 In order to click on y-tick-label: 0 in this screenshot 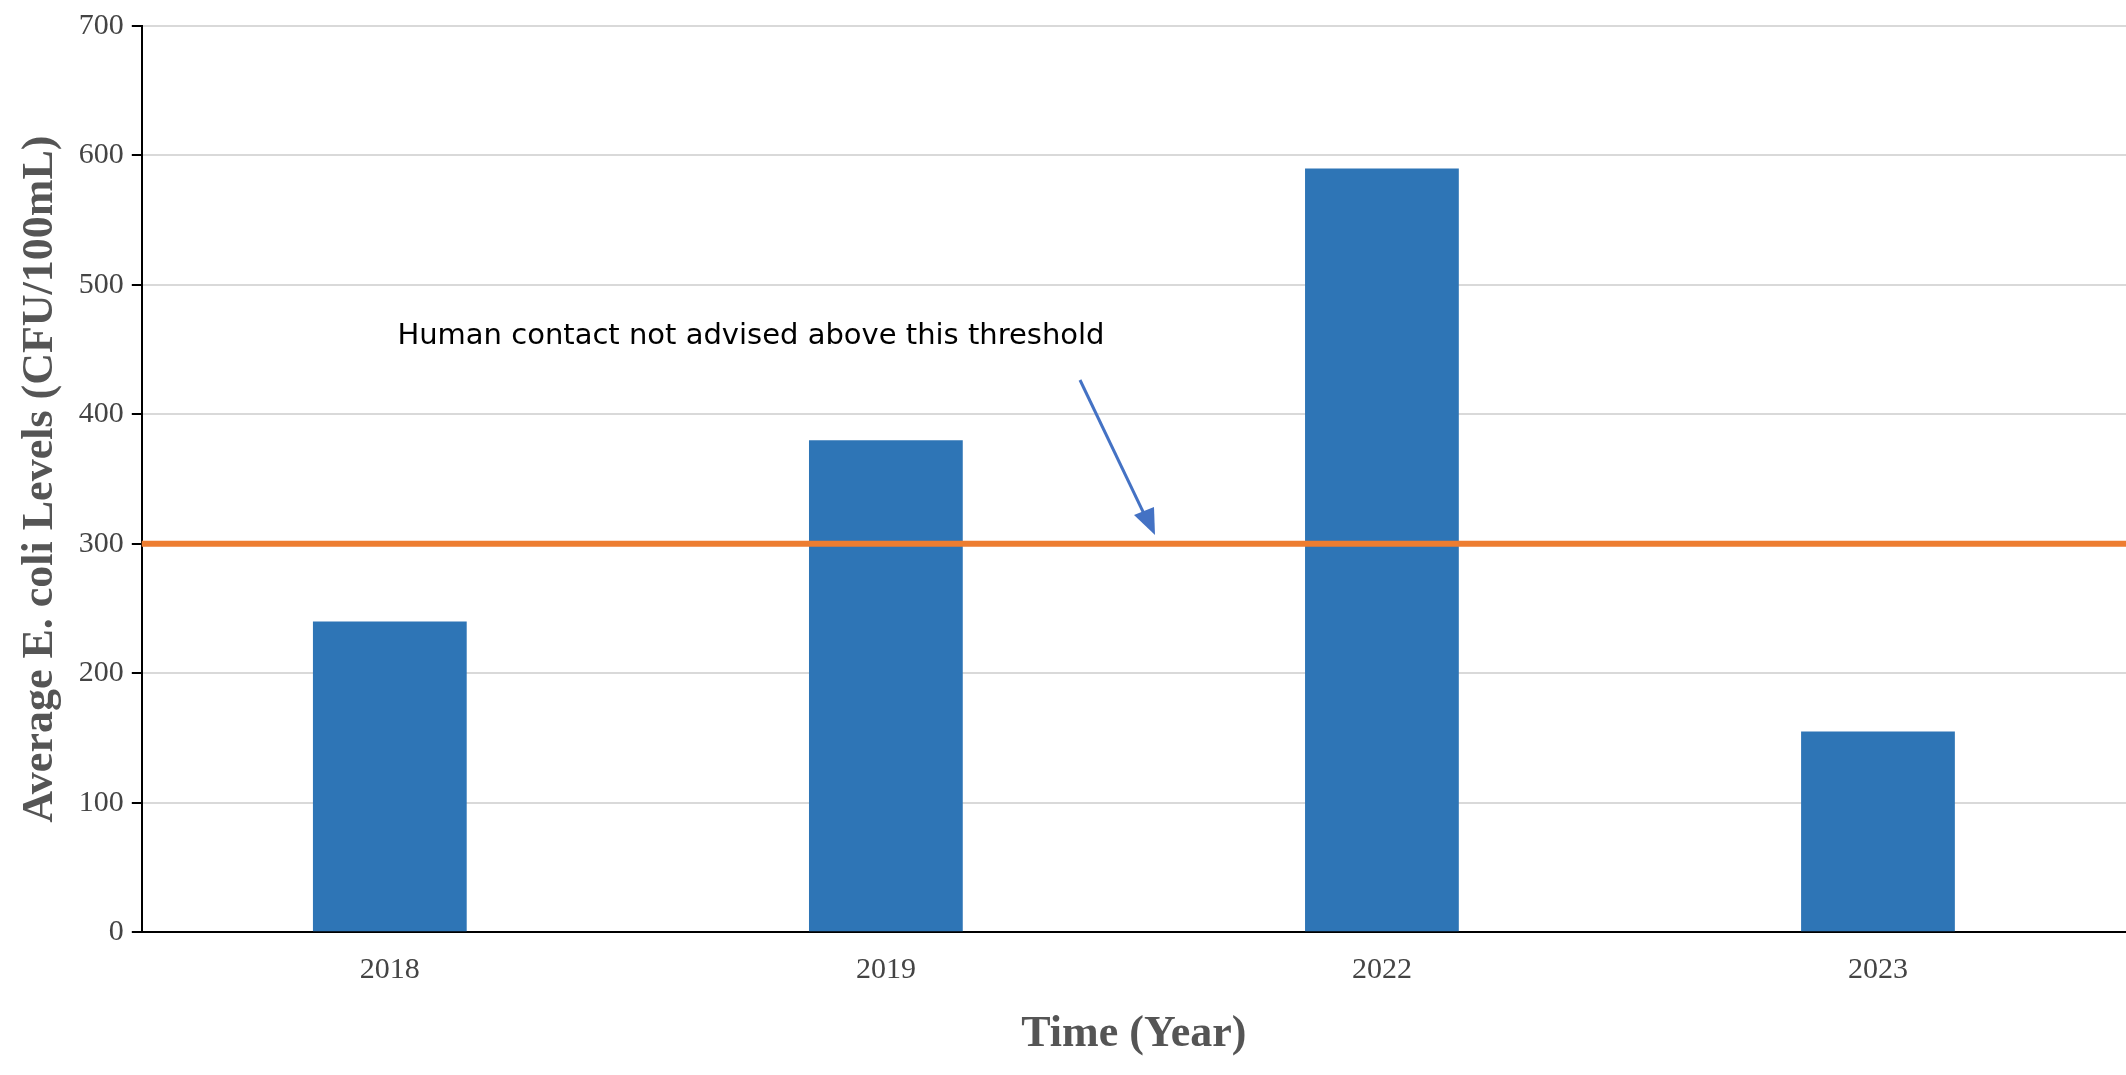, I will do `click(116, 930)`.